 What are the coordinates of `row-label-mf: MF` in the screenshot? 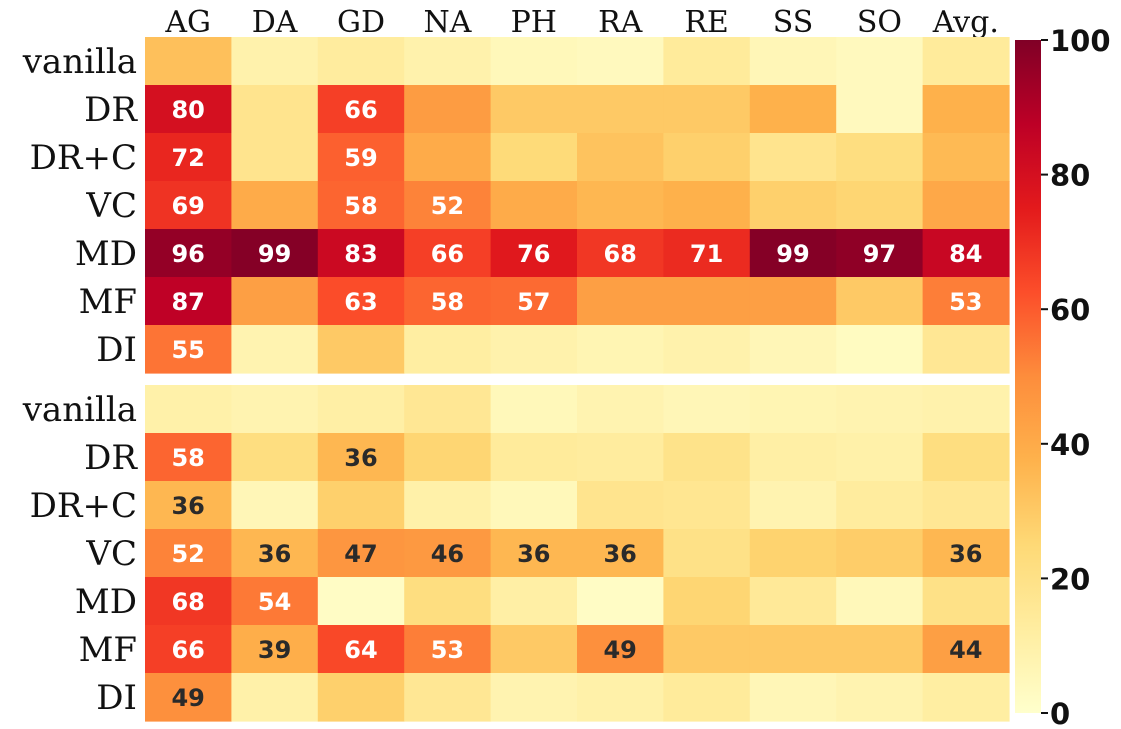 It's located at (108, 650).